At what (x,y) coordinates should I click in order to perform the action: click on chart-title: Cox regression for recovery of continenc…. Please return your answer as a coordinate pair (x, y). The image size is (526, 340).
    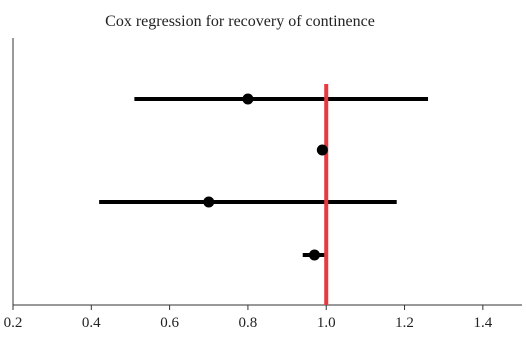
    Looking at the image, I should click on (240, 21).